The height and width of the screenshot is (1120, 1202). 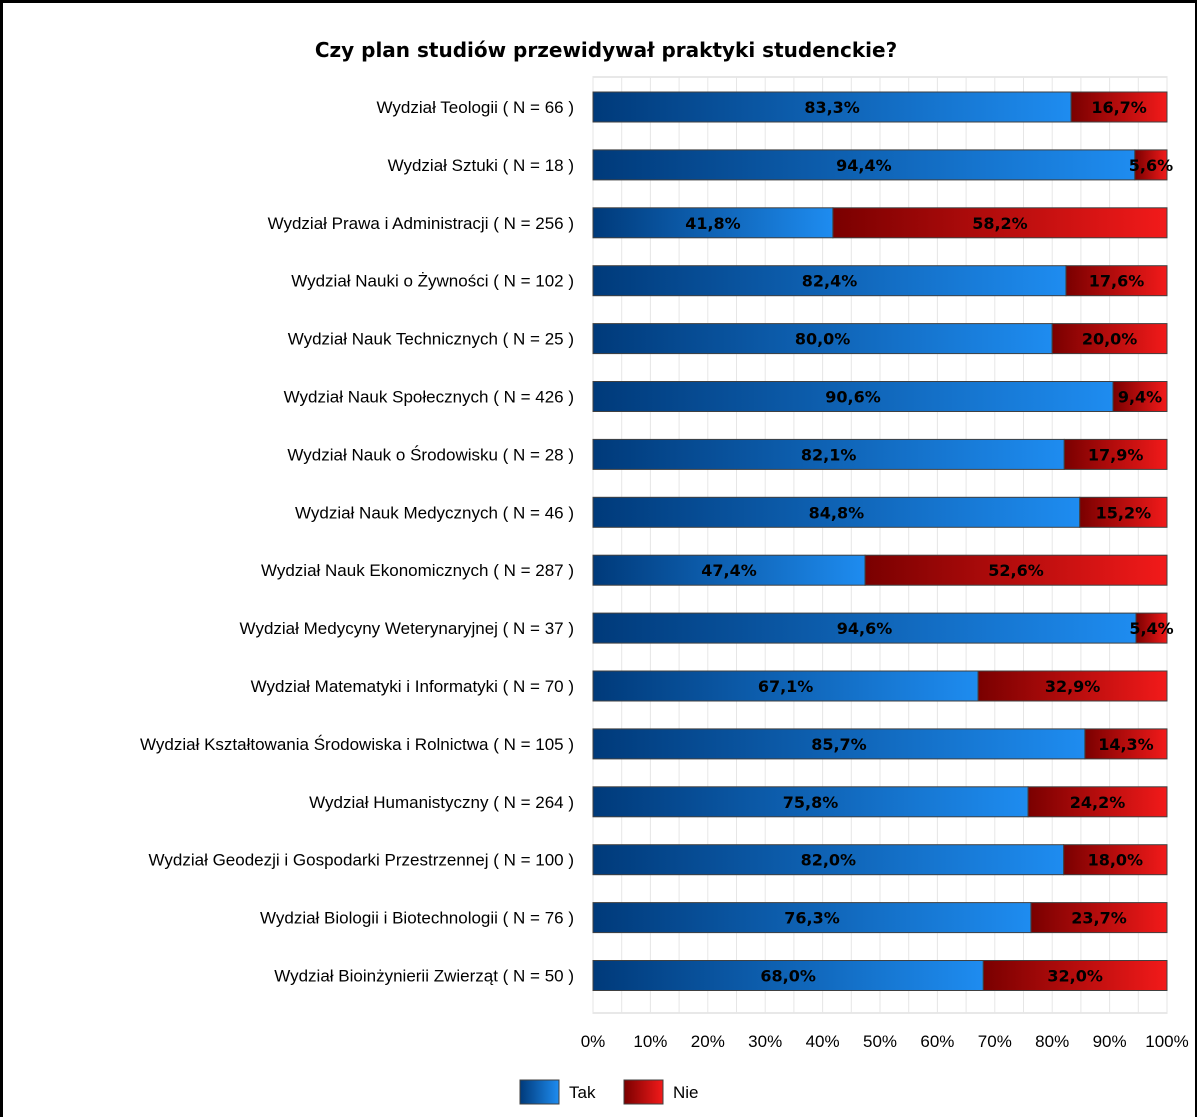 What do you see at coordinates (864, 165) in the screenshot?
I see `data-label-tak: 94,4%` at bounding box center [864, 165].